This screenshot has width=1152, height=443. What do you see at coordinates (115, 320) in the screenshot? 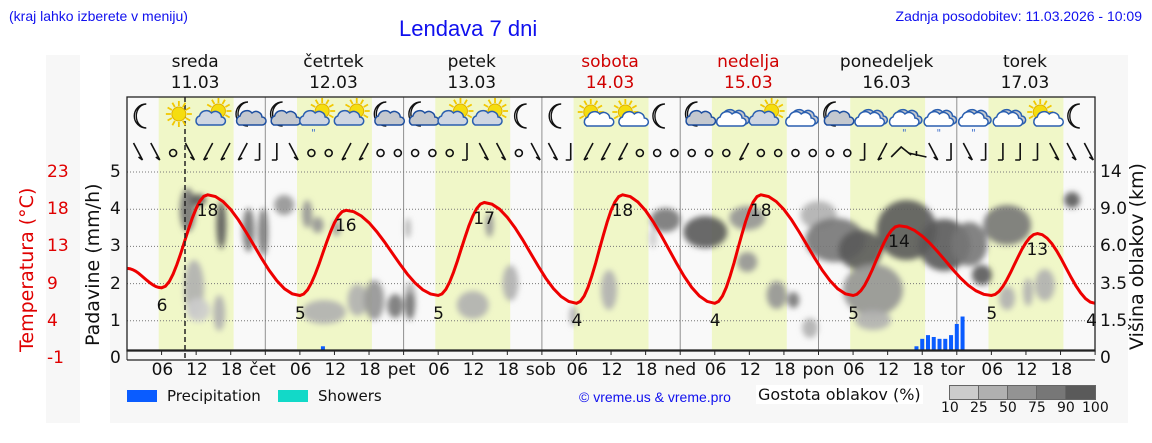
I see `precip-tick: 1` at bounding box center [115, 320].